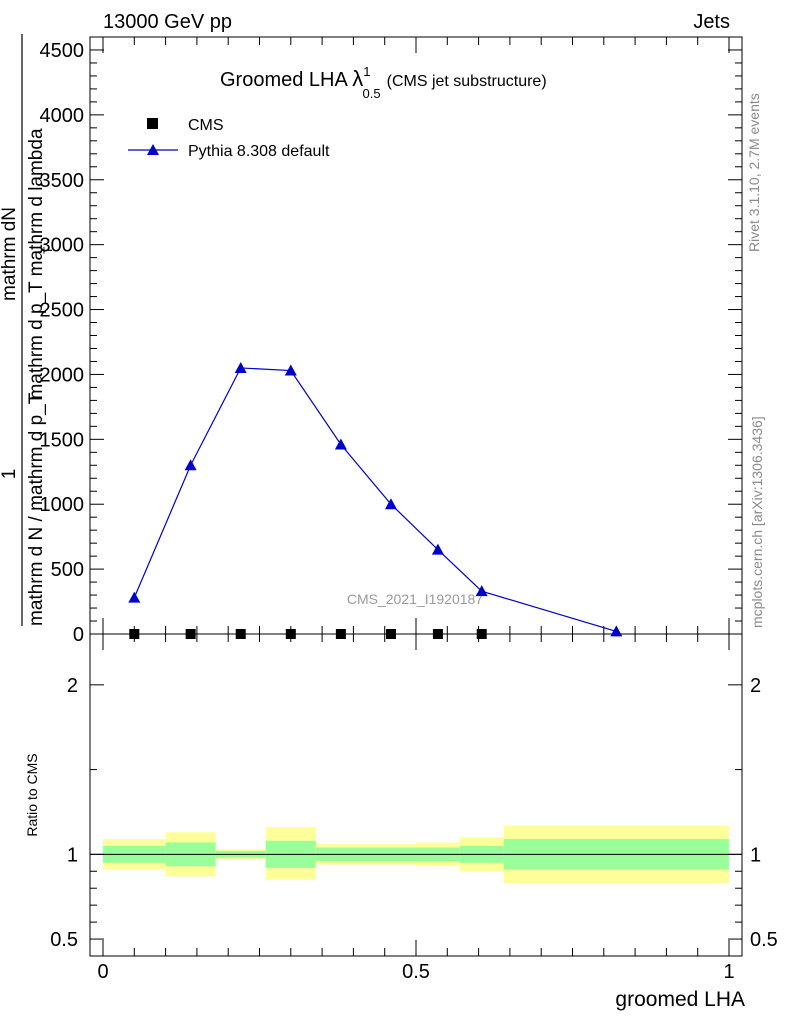  What do you see at coordinates (10, 474) in the screenshot?
I see `y-label-prefix-num: 1` at bounding box center [10, 474].